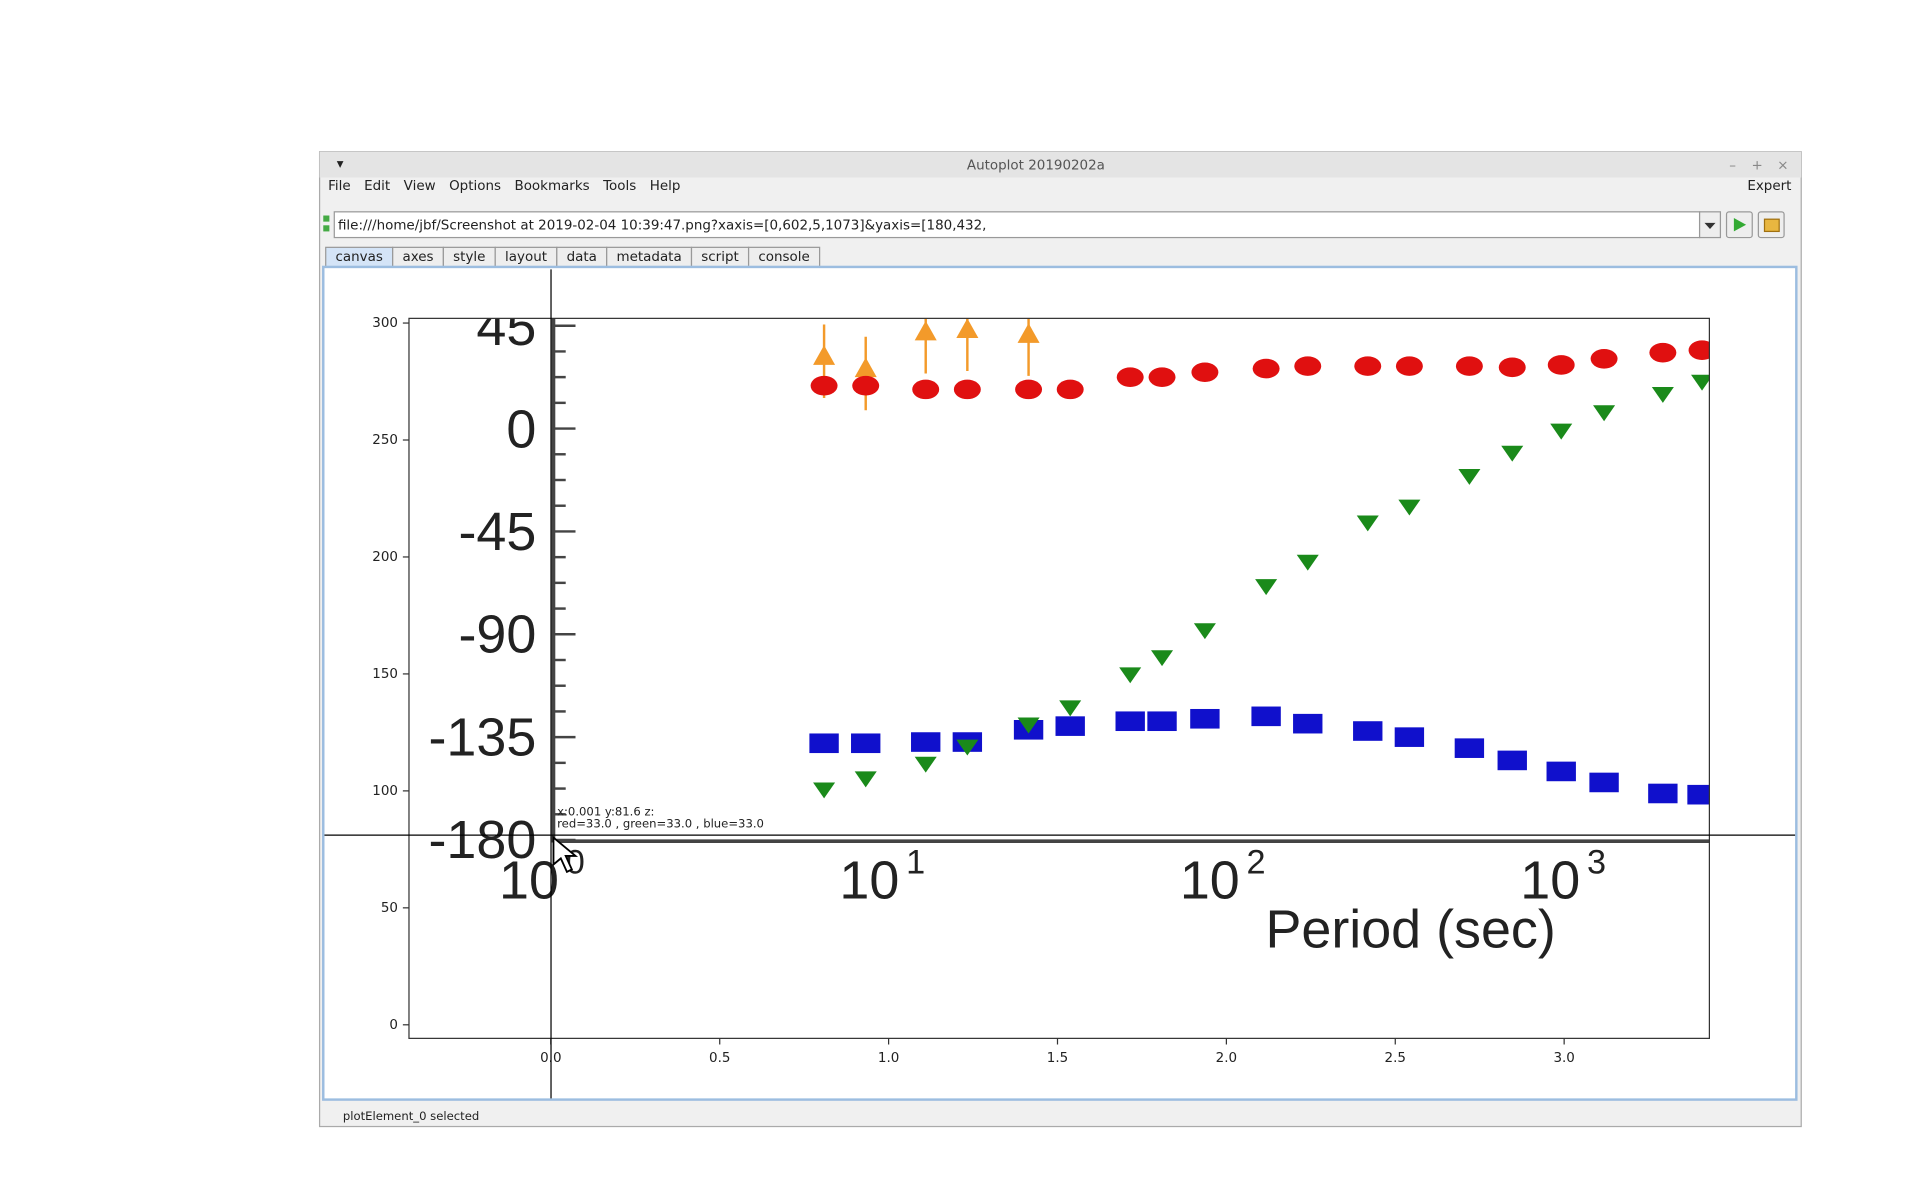 The height and width of the screenshot is (1200, 1920). Describe the element at coordinates (619, 186) in the screenshot. I see `menu-item: Tools` at that location.